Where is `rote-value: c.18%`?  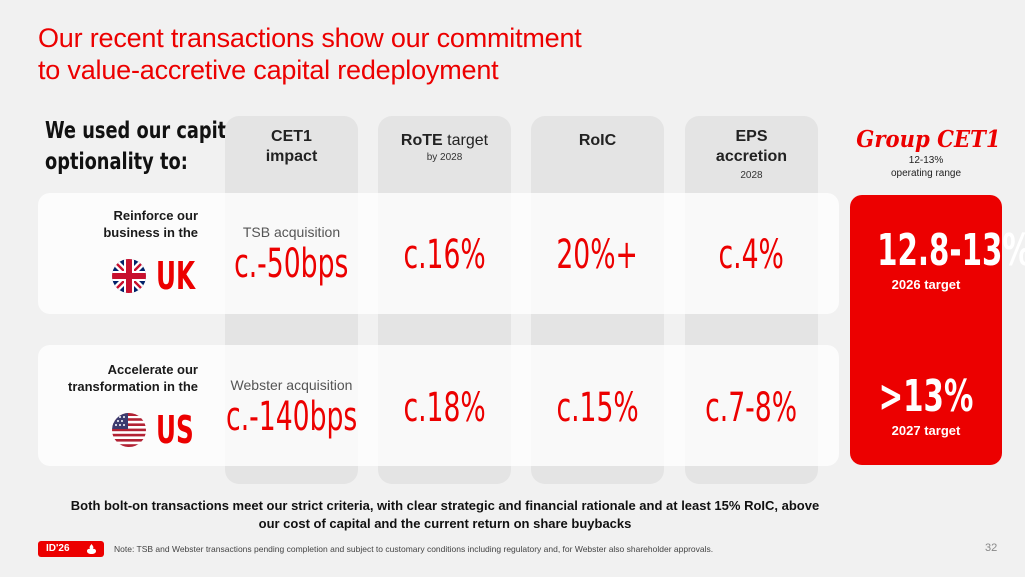 rote-value: c.18% is located at coordinates (444, 408).